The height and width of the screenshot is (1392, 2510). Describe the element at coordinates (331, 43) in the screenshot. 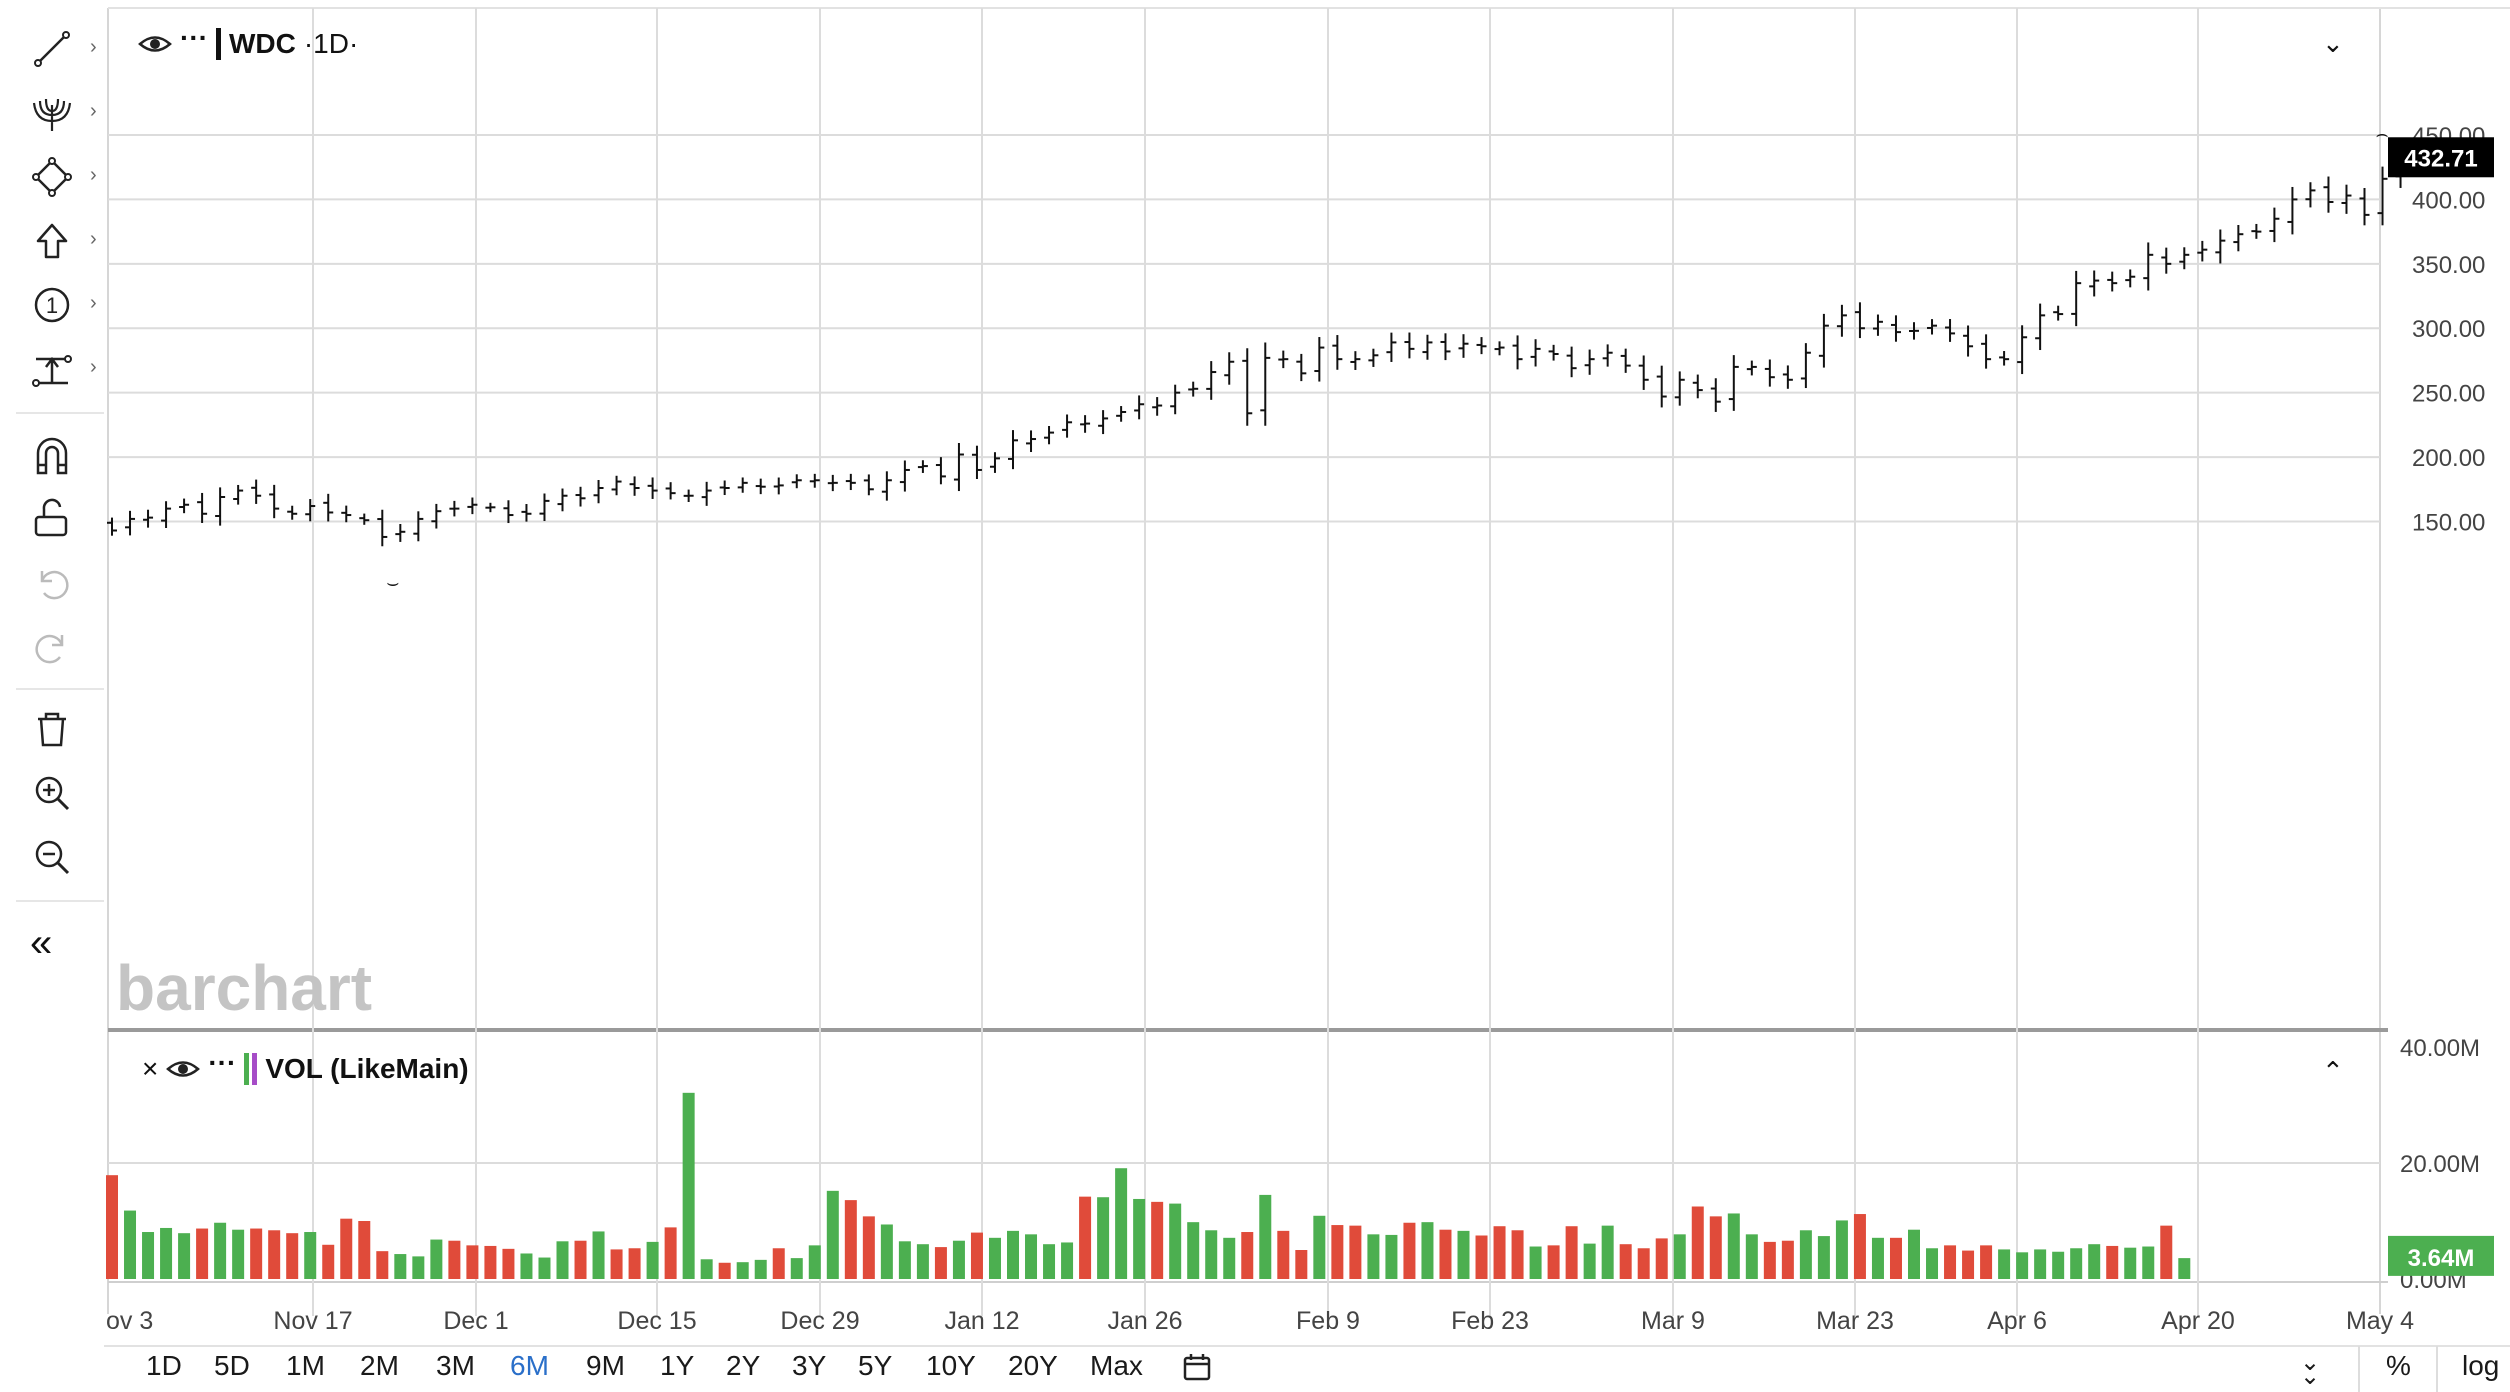

I see `interval-label: ·1D·` at that location.